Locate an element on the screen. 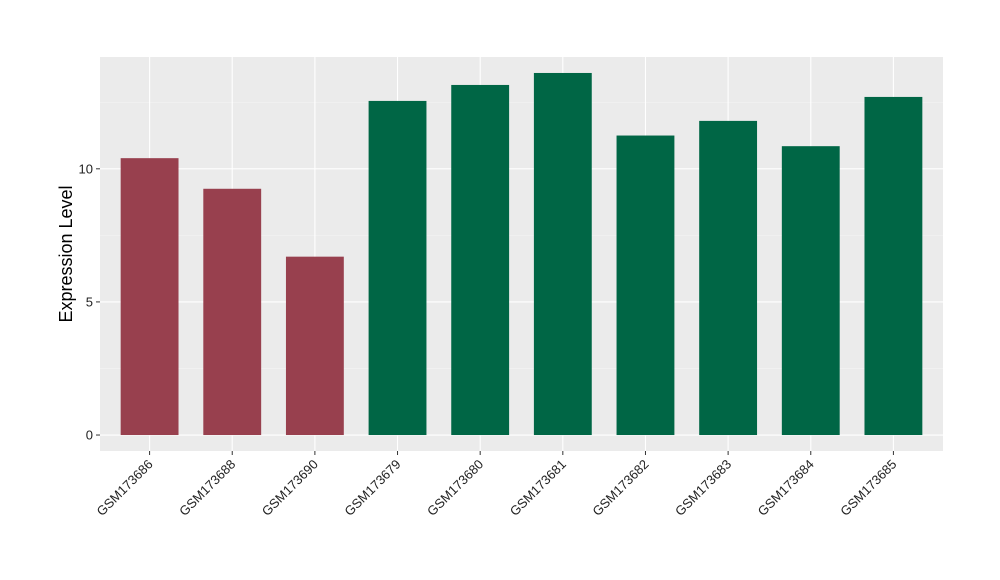 The image size is (1000, 580). bar-gsm173681 is located at coordinates (562, 254).